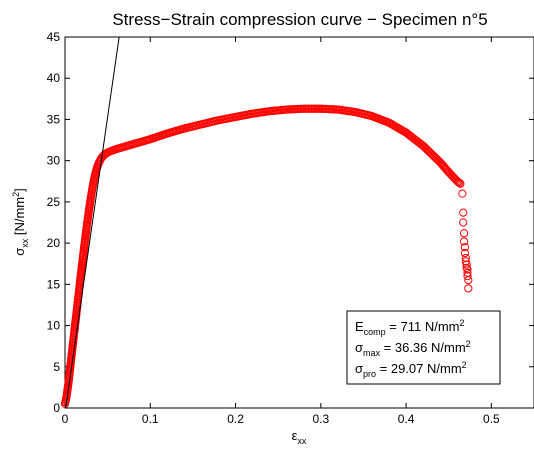  What do you see at coordinates (56, 367) in the screenshot?
I see `y-tick-label: 5` at bounding box center [56, 367].